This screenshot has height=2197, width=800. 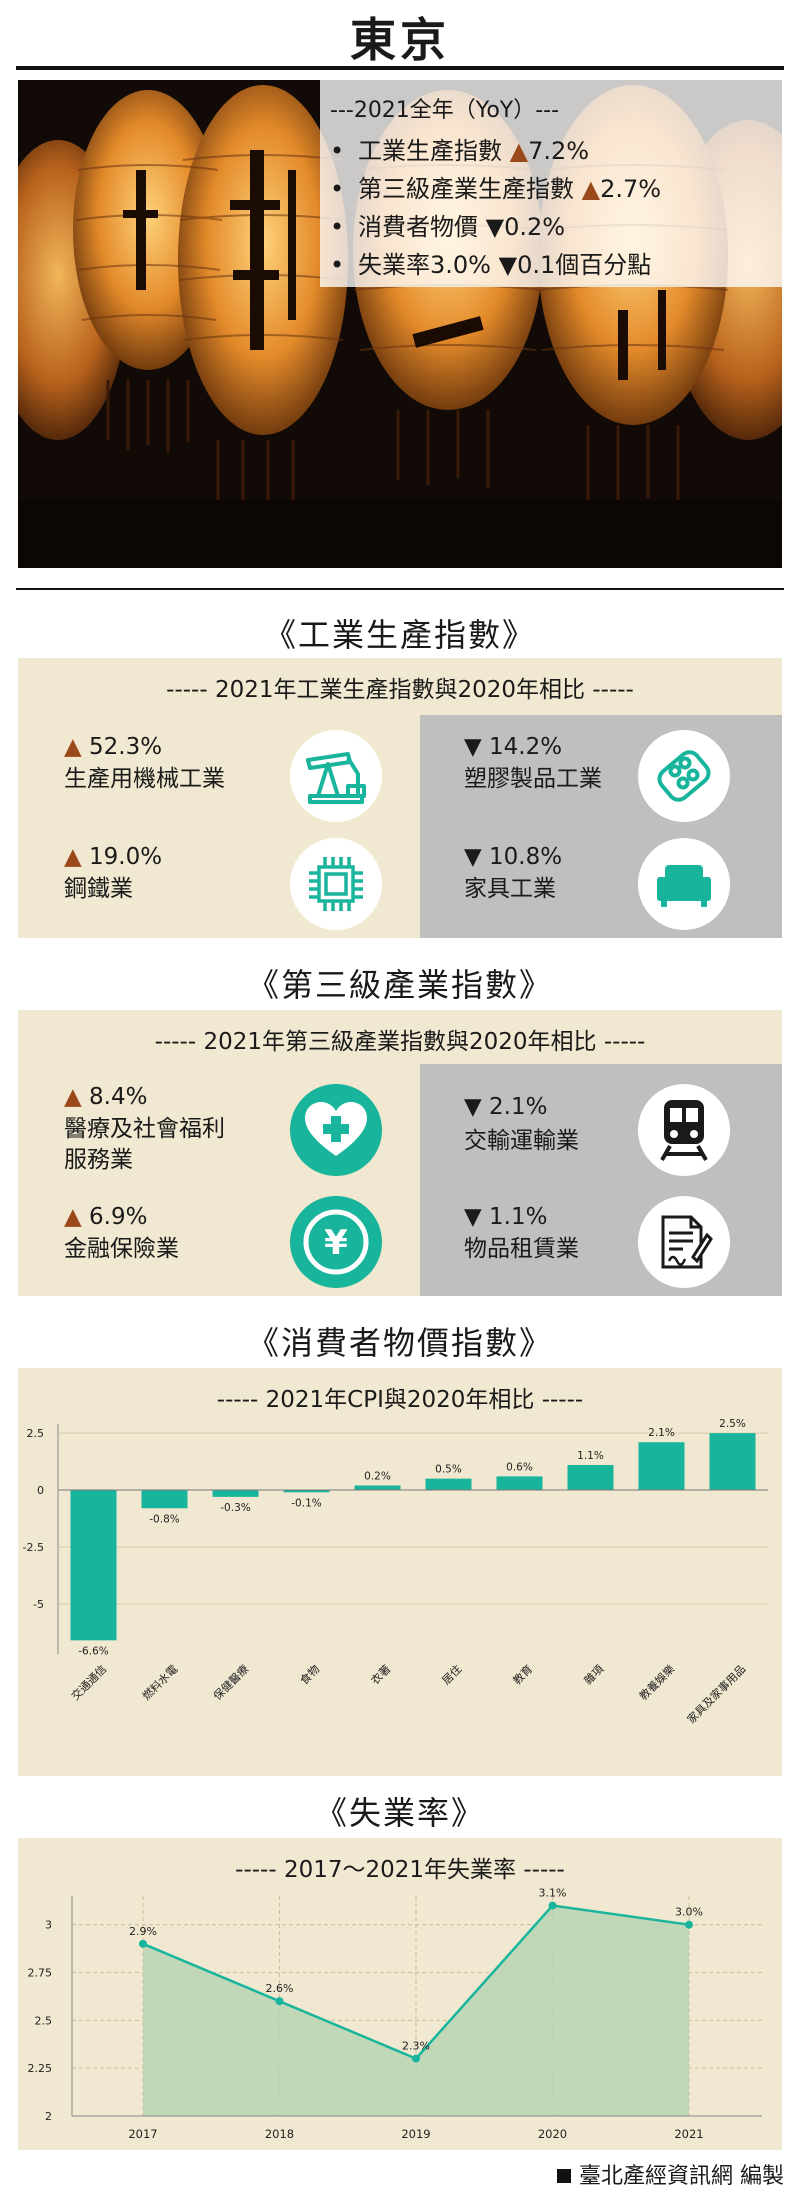 I want to click on industrial-subtitle: ----- 2021年工業生產指數與2020年相比 -----, so click(x=400, y=690).